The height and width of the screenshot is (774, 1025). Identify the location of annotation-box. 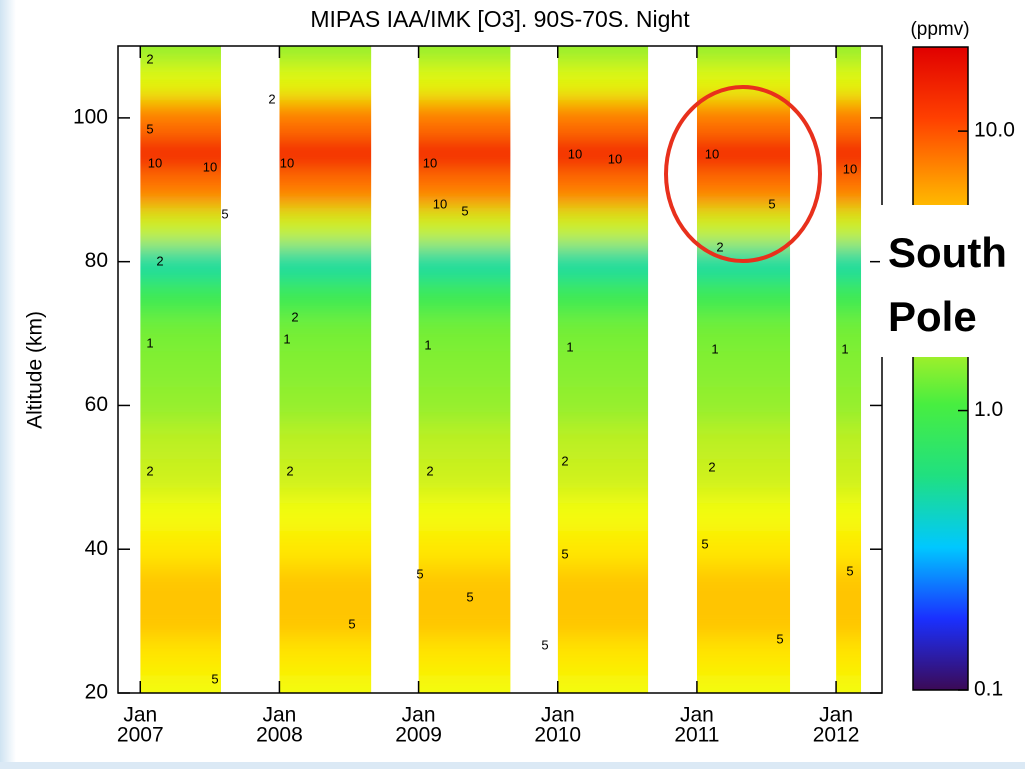
(950, 281).